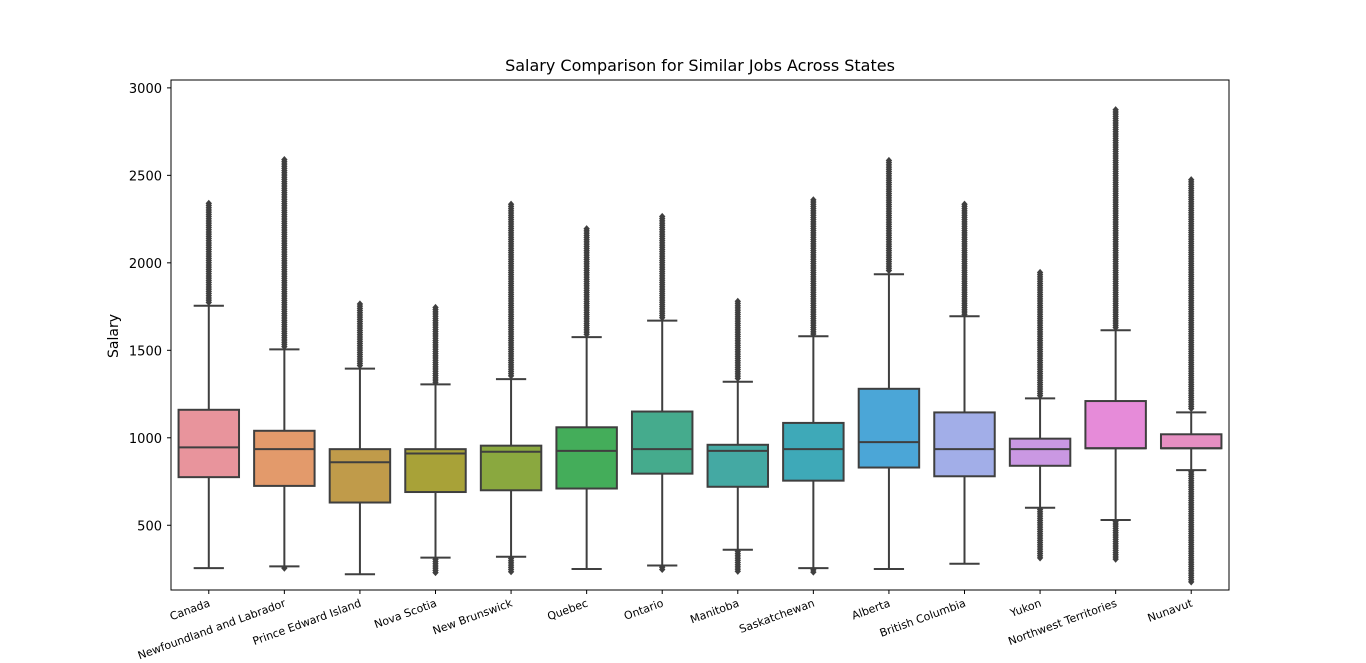 The width and height of the screenshot is (1366, 663). What do you see at coordinates (435, 471) in the screenshot?
I see `box-nova-scotia` at bounding box center [435, 471].